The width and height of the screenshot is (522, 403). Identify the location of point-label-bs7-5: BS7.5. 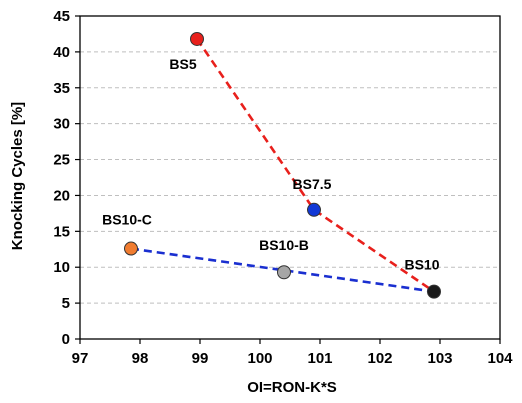
(312, 184).